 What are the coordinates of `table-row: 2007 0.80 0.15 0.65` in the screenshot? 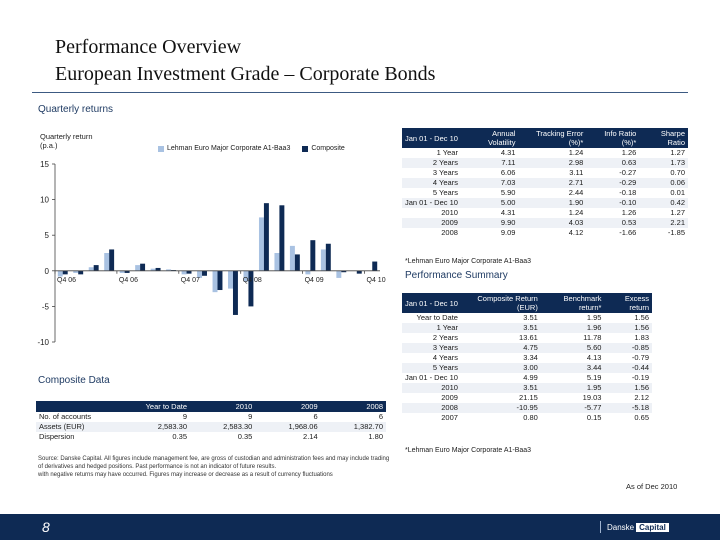 It's located at (527, 418).